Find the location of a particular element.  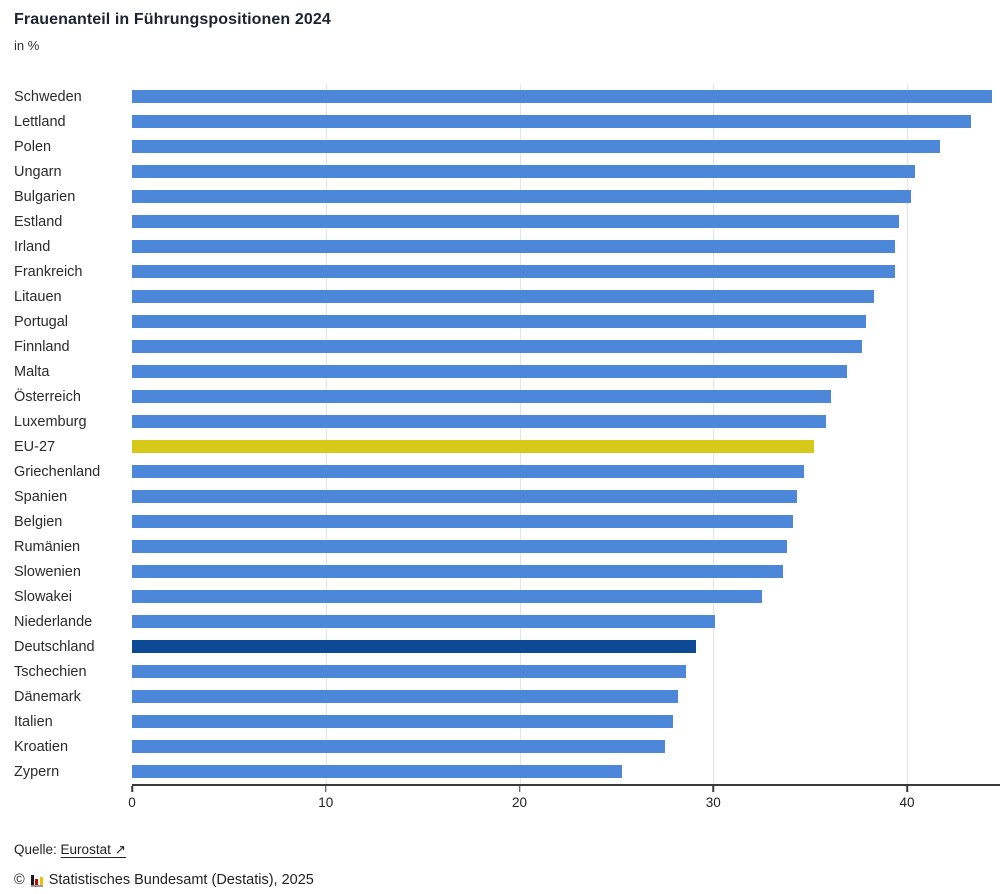

country-label: Spanien is located at coordinates (41, 496).